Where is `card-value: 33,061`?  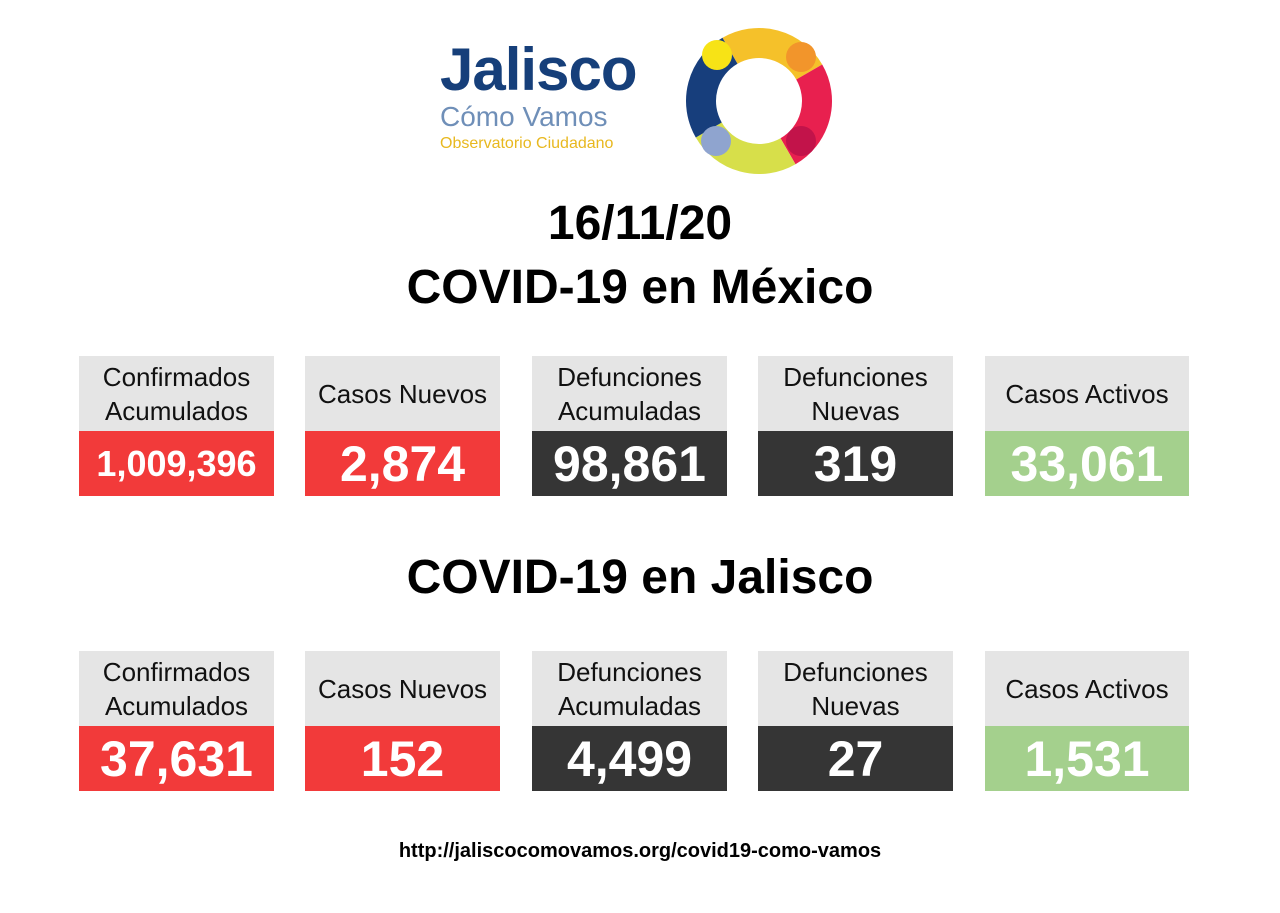 card-value: 33,061 is located at coordinates (1087, 463).